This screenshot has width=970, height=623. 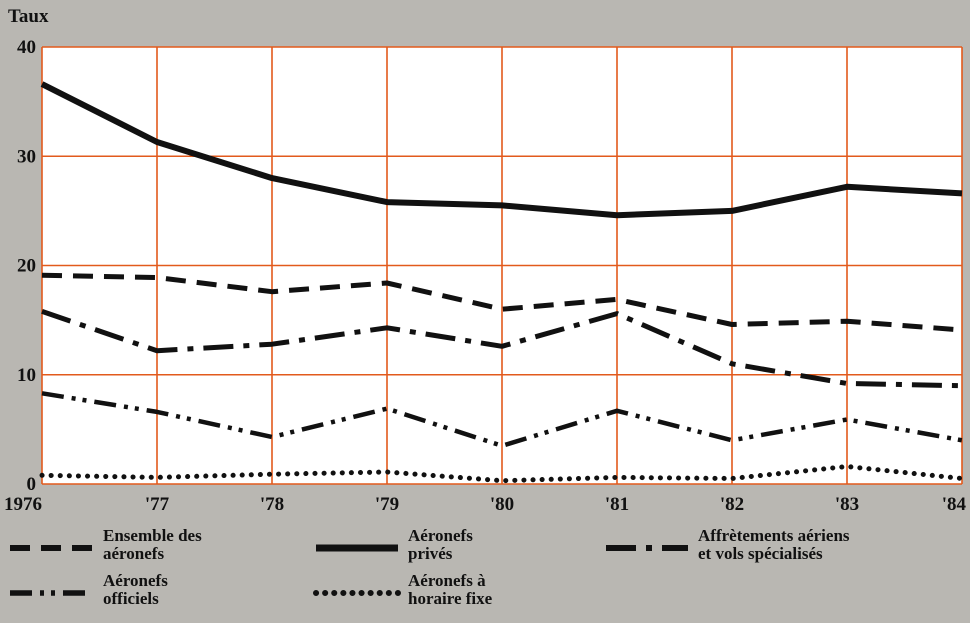 I want to click on y-tick-label: 10, so click(x=26, y=375).